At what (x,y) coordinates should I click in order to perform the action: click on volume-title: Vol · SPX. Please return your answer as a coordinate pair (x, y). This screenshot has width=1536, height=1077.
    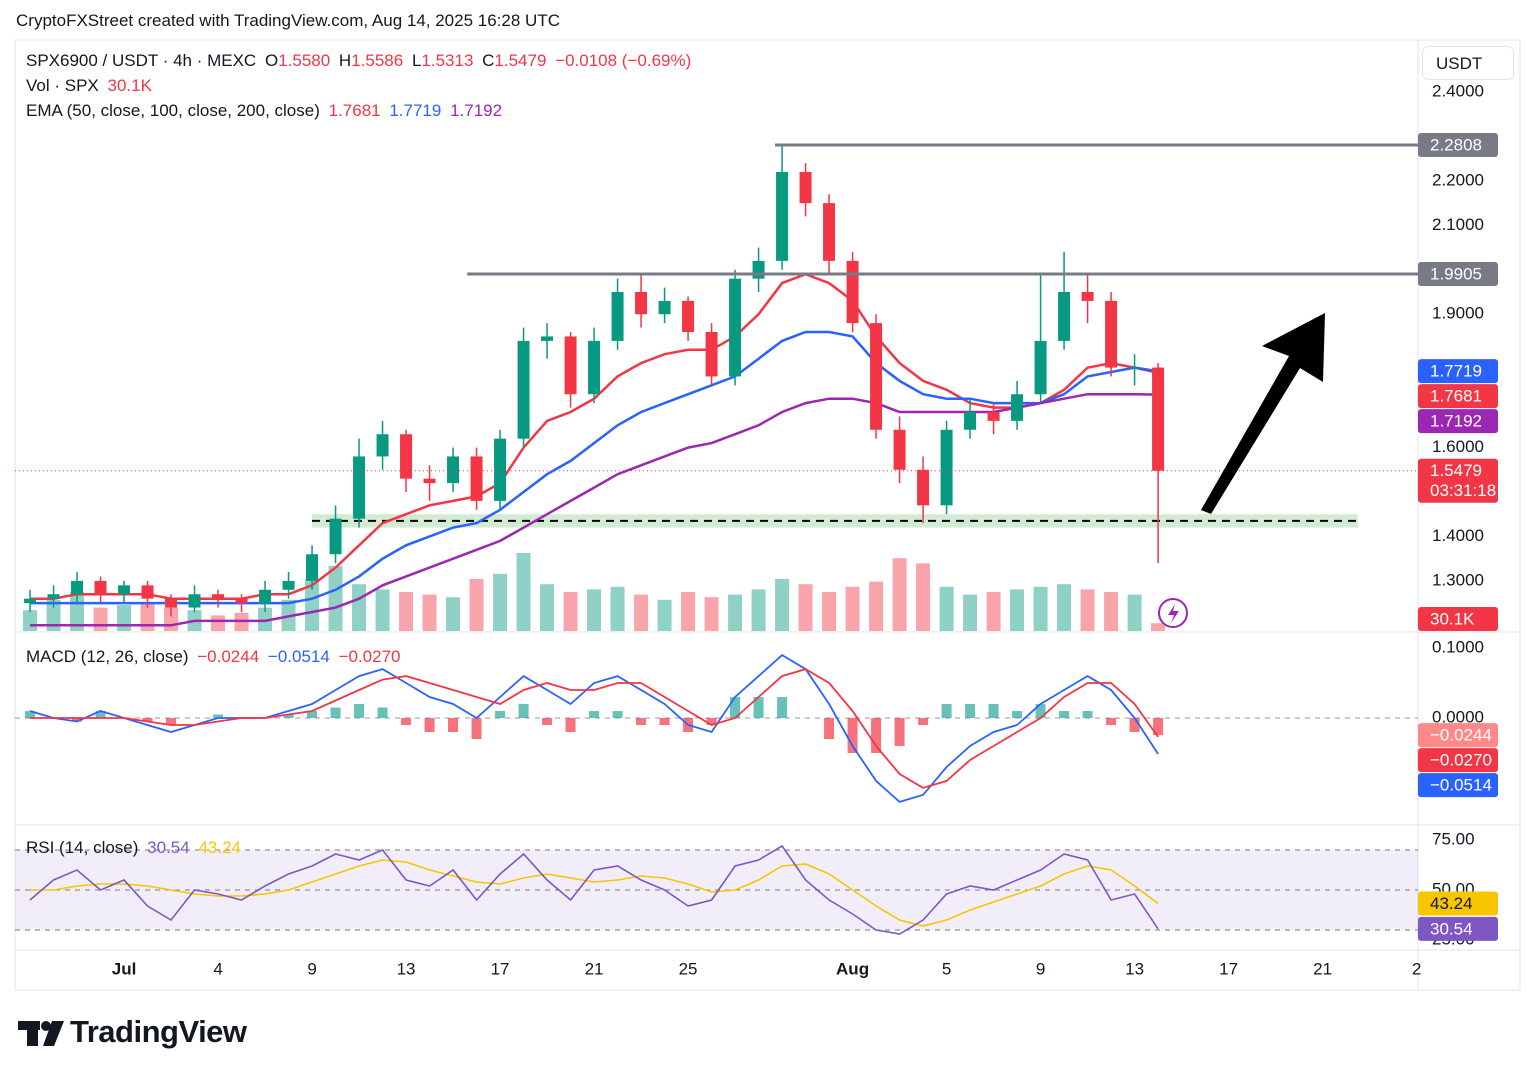
    Looking at the image, I should click on (62, 85).